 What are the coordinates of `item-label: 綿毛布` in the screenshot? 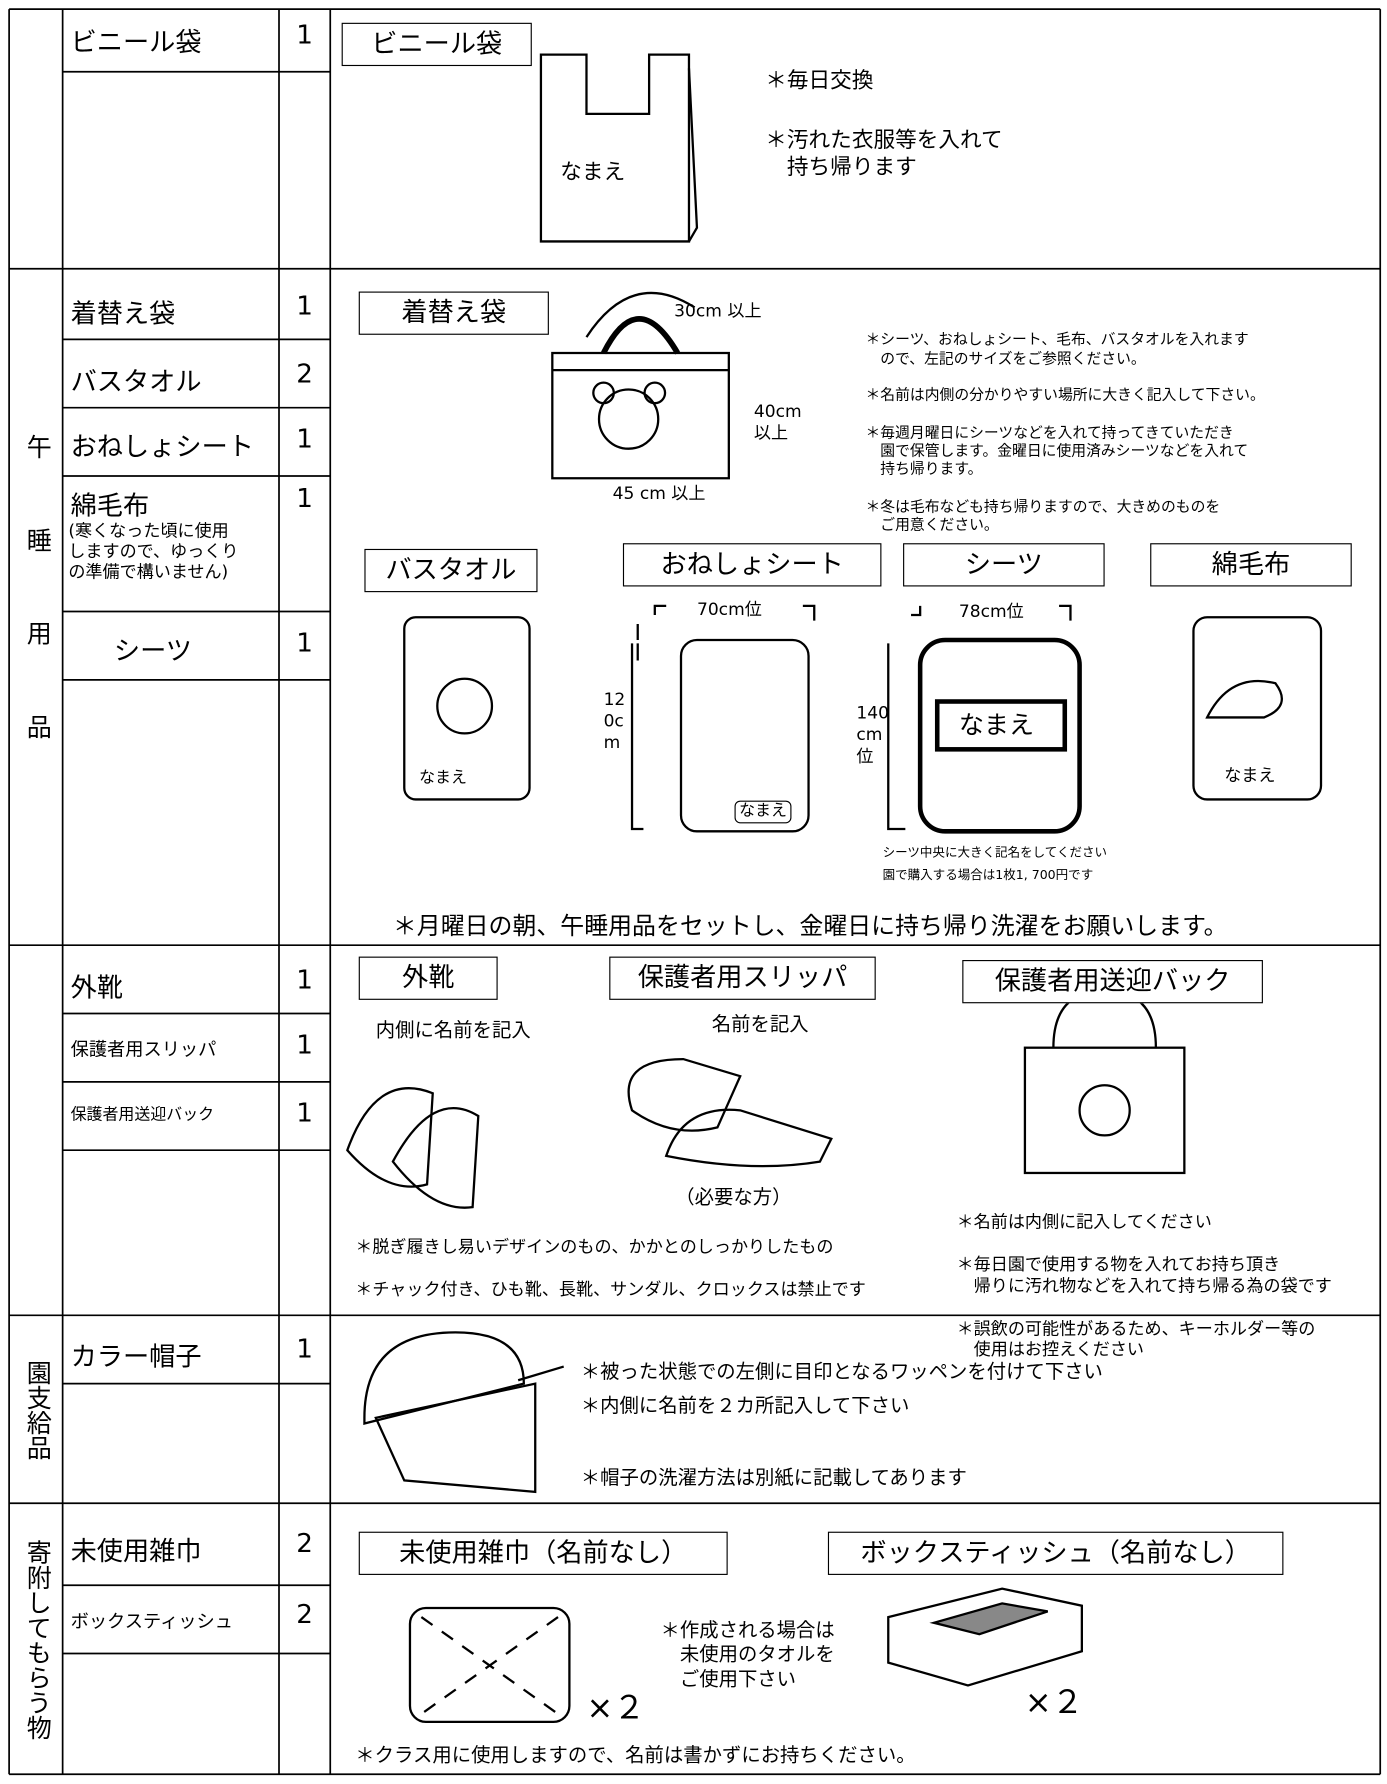 It's located at (1251, 565).